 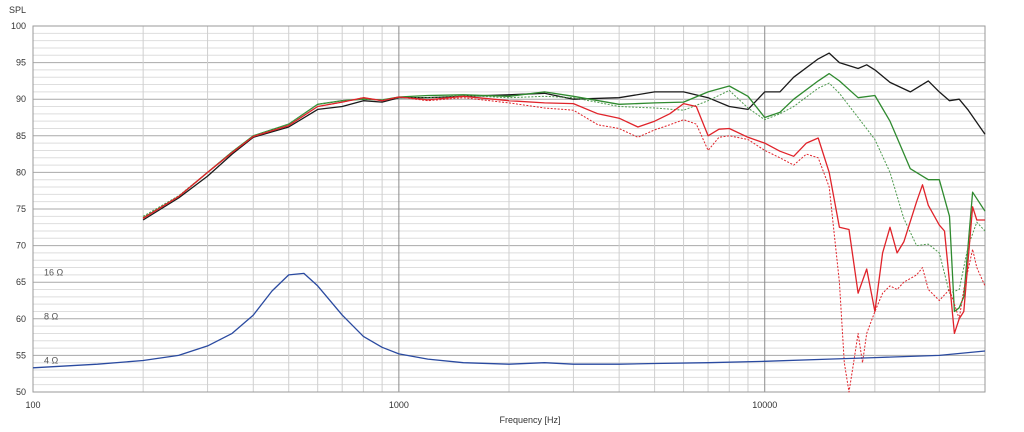 What do you see at coordinates (21, 392) in the screenshot?
I see `y-tick-label: 50` at bounding box center [21, 392].